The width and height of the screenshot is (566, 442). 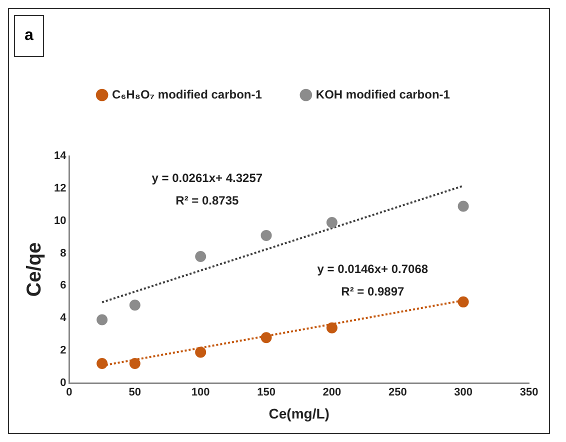 What do you see at coordinates (208, 201) in the screenshot?
I see `annotation: R² = 0.8735` at bounding box center [208, 201].